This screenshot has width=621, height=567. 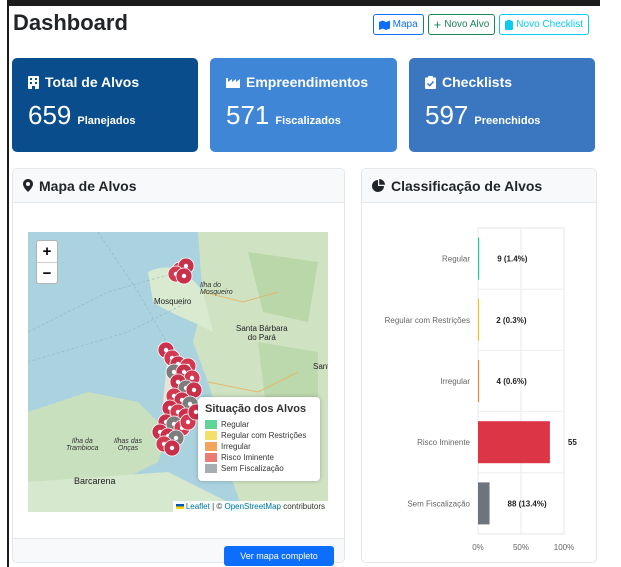 What do you see at coordinates (279, 556) in the screenshot?
I see `full-map-button: Ver mapa completo` at bounding box center [279, 556].